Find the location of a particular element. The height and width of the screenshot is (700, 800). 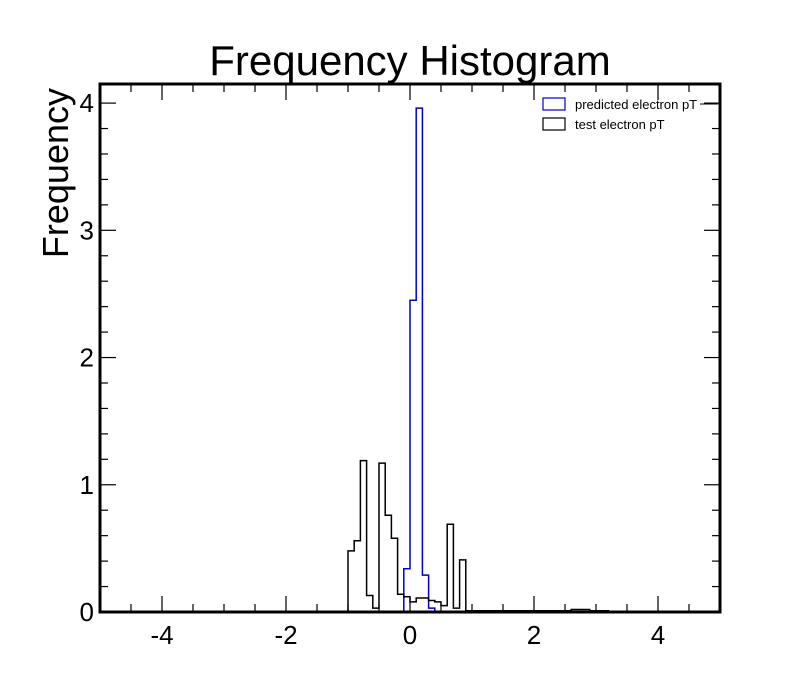

x-tick-label: 2 is located at coordinates (534, 635).